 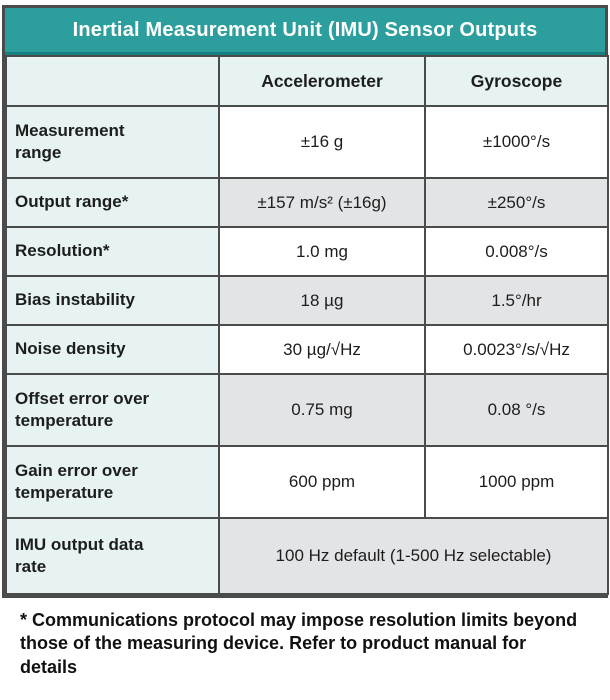 What do you see at coordinates (112, 142) in the screenshot?
I see `row-label: Measurement range` at bounding box center [112, 142].